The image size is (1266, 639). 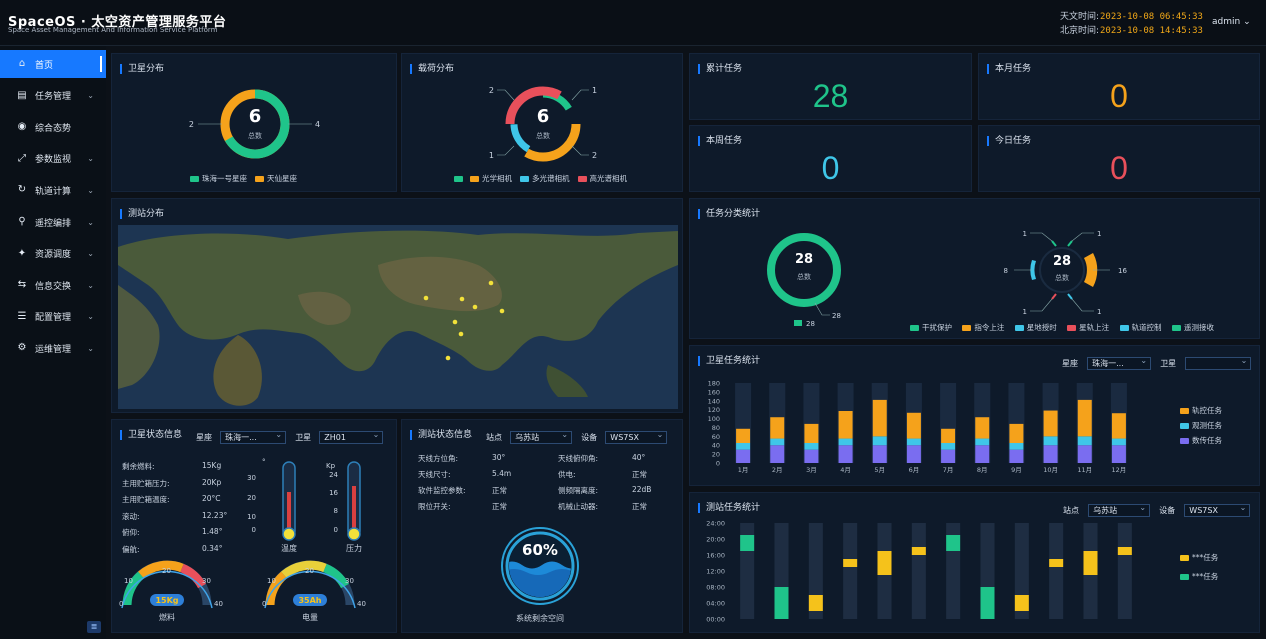 What do you see at coordinates (151, 435) in the screenshot?
I see `panel-title: 卫星状态信息` at bounding box center [151, 435].